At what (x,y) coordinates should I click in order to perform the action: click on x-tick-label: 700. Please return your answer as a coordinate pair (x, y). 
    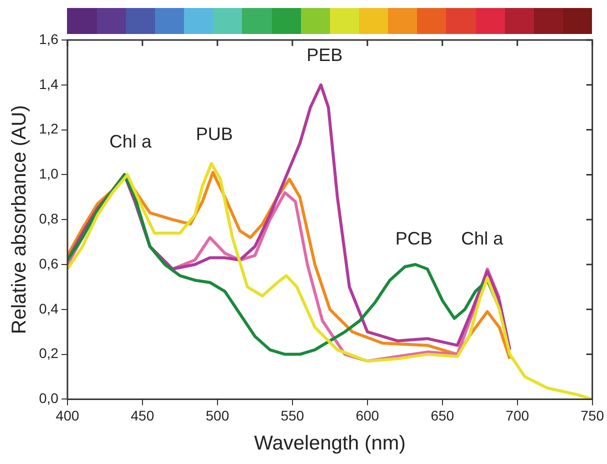
    Looking at the image, I should click on (518, 415).